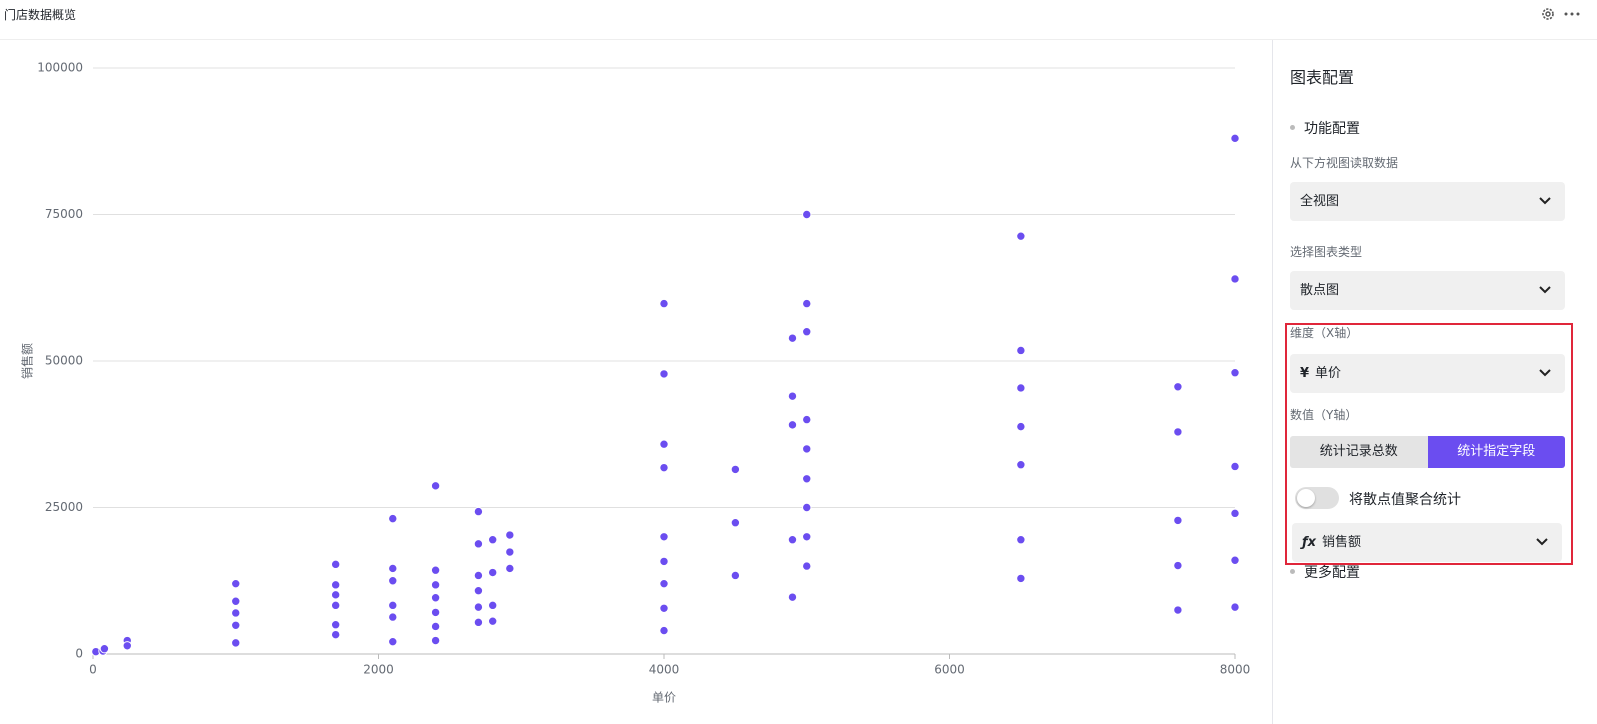 This screenshot has height=724, width=1597. I want to click on header-icons, so click(1565, 14).